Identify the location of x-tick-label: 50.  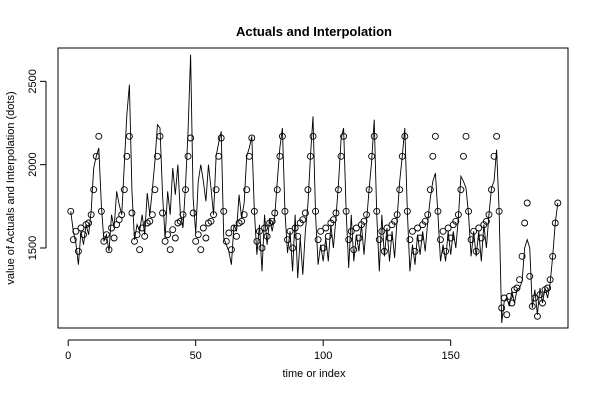
(196, 356).